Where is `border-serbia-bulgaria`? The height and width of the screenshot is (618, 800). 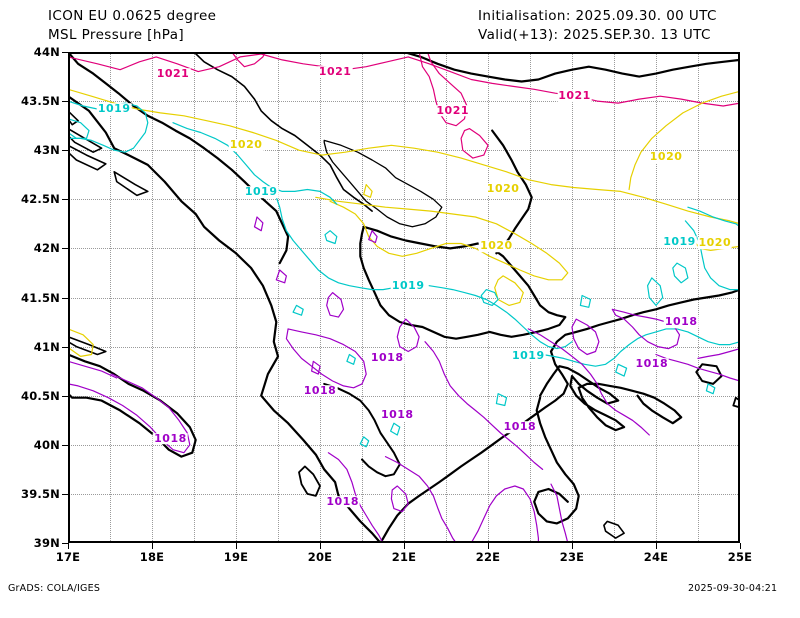
border-serbia-bulgaria is located at coordinates (512, 192).